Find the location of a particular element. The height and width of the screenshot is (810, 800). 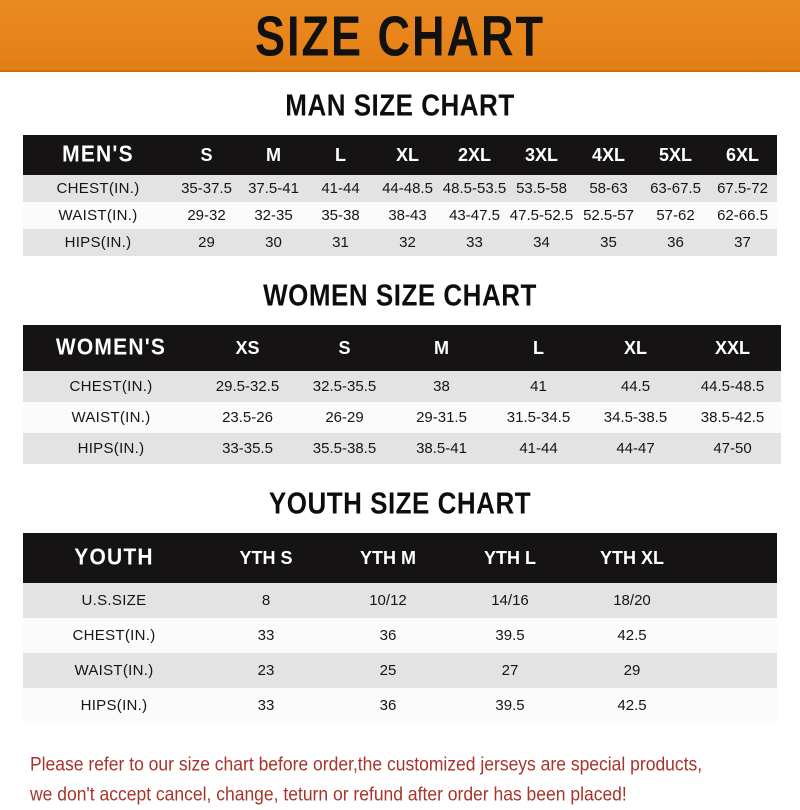

table-cell: 30 is located at coordinates (273, 242).